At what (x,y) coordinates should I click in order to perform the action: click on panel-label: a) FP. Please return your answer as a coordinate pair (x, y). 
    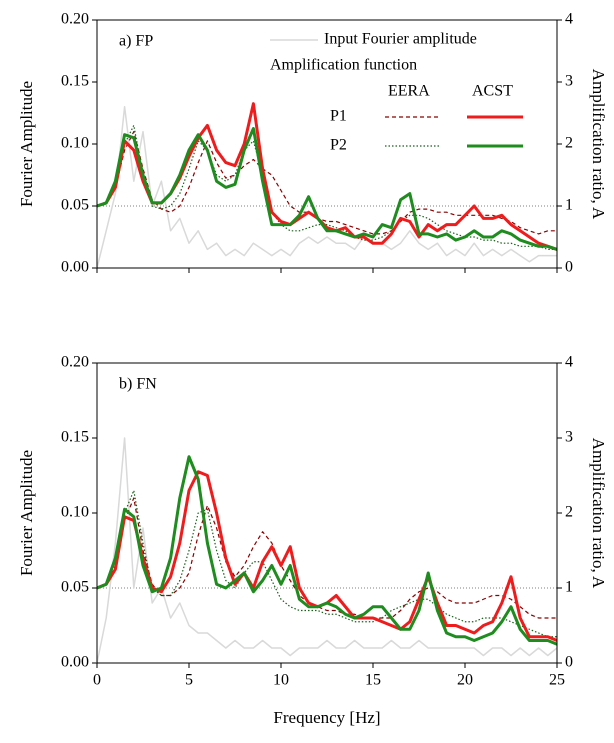
    Looking at the image, I should click on (136, 41).